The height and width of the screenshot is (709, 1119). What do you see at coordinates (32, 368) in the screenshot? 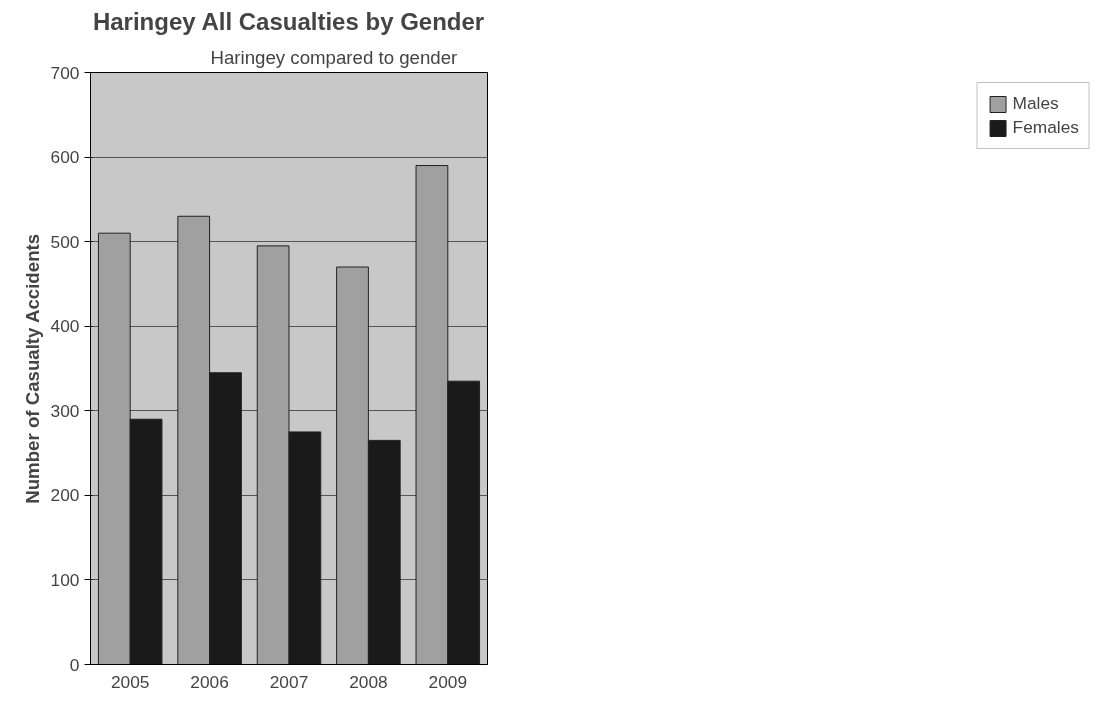
I see `y-axis-title: Number of Casualty Accidents` at bounding box center [32, 368].